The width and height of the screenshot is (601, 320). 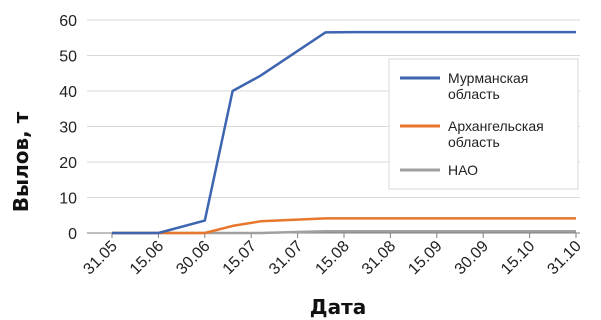 I want to click on x-tick-label: 15.06, so click(x=147, y=258).